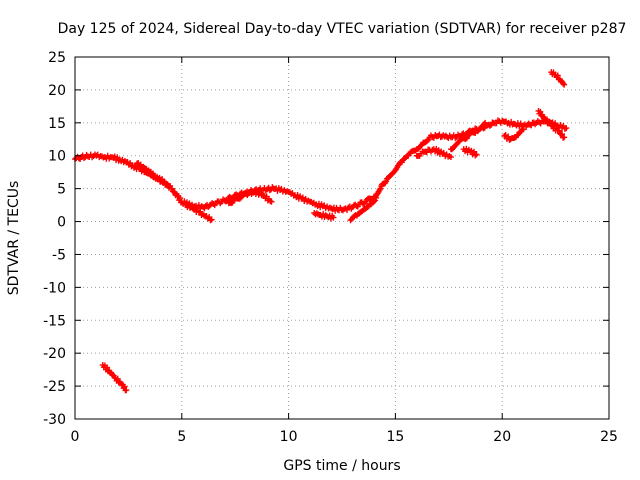  I want to click on x-tick-label: 0, so click(75, 437).